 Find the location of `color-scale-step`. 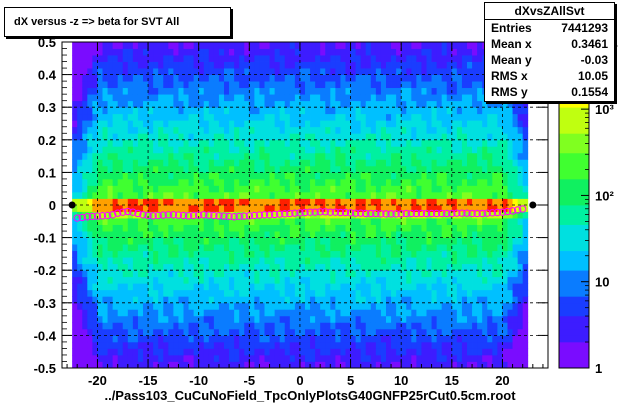

color-scale-step is located at coordinates (574, 358).